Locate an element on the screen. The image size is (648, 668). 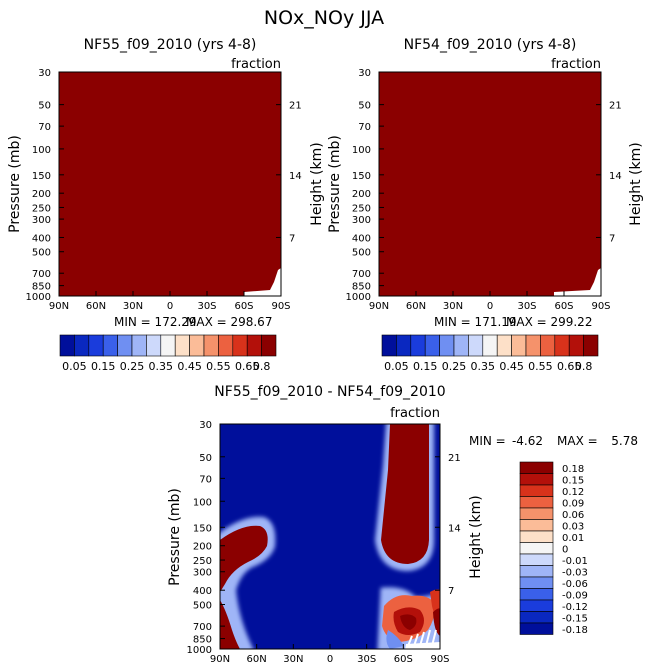
panel-3-blob-dark is located at coordinates (408, 622).